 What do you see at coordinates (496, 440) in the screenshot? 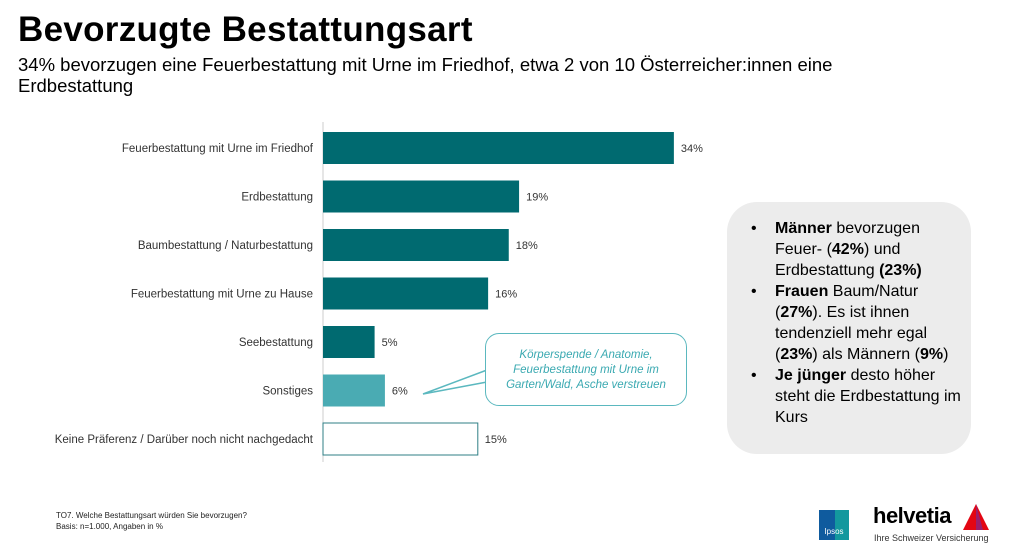
I see `data-label: 15%` at bounding box center [496, 440].